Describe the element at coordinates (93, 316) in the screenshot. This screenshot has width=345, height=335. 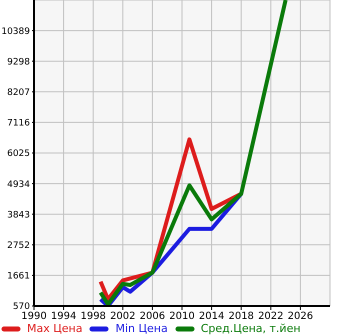
I see `x-tick-label: 1998` at that location.